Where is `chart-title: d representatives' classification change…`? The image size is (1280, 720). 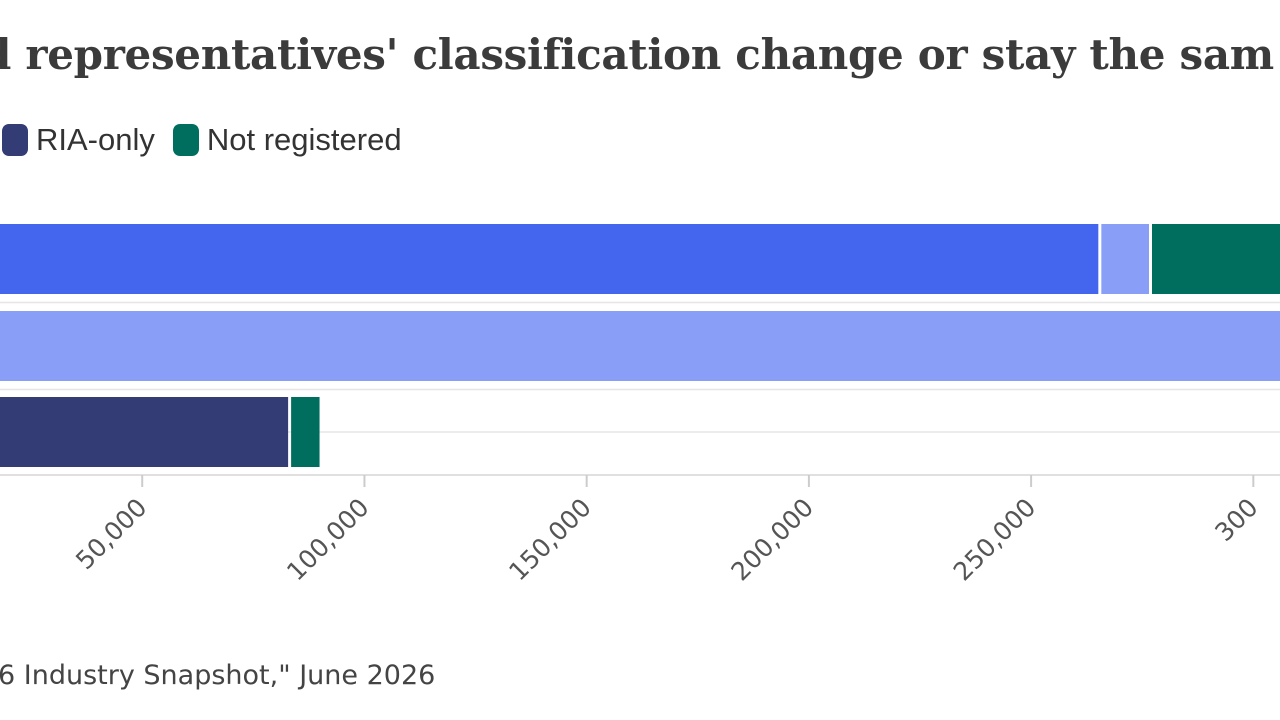
chart-title: d representatives' classification change… is located at coordinates (637, 54).